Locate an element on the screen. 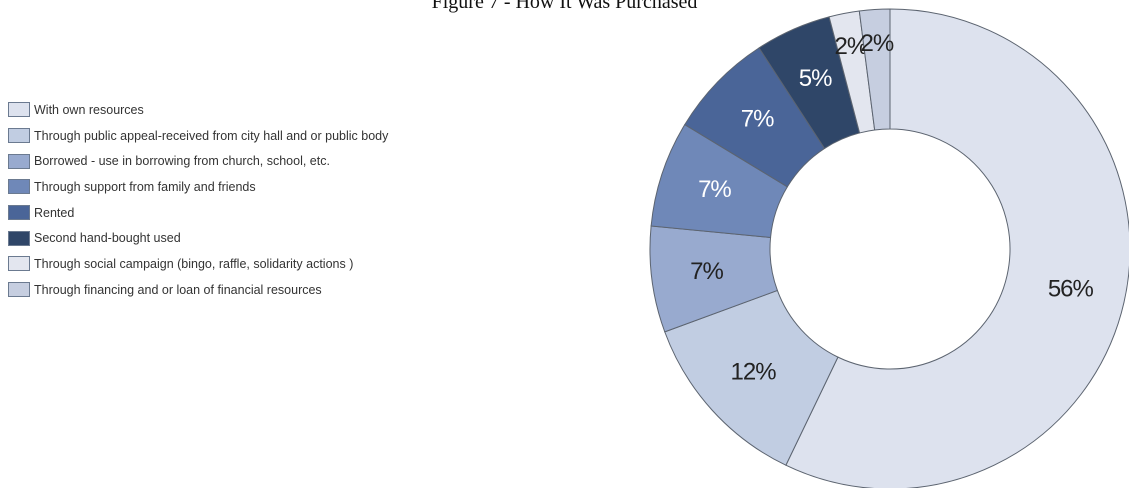 The width and height of the screenshot is (1129, 488). chart-title: Figure 7 - How It Was Purchased is located at coordinates (564, 6).